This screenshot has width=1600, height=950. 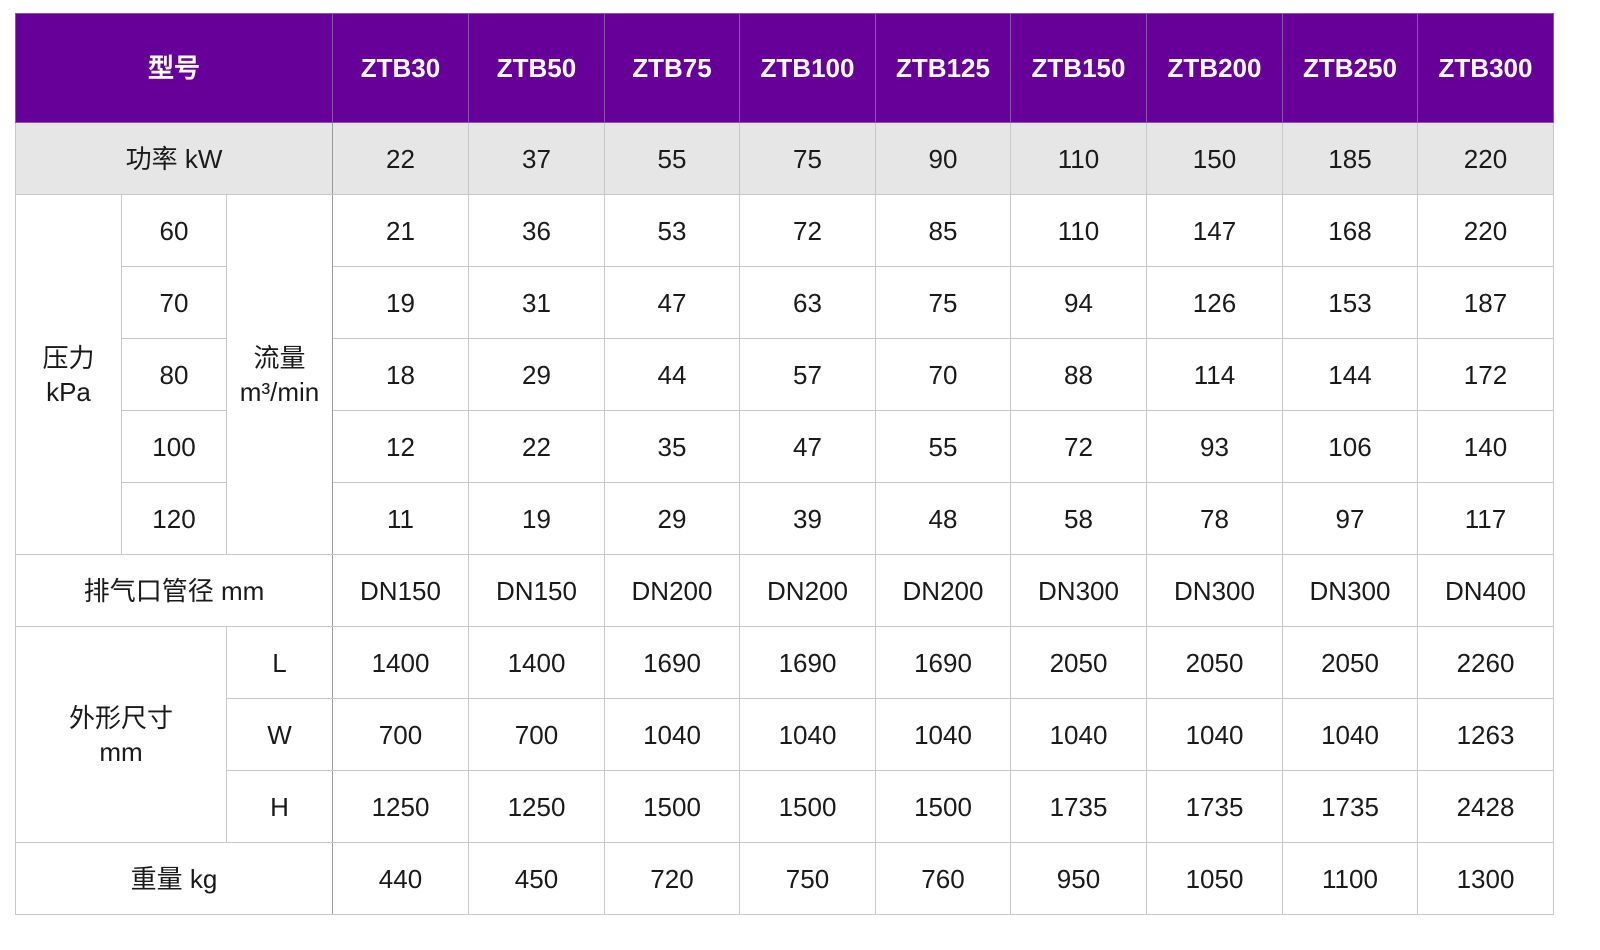 What do you see at coordinates (1485, 302) in the screenshot?
I see `flow-value: 187` at bounding box center [1485, 302].